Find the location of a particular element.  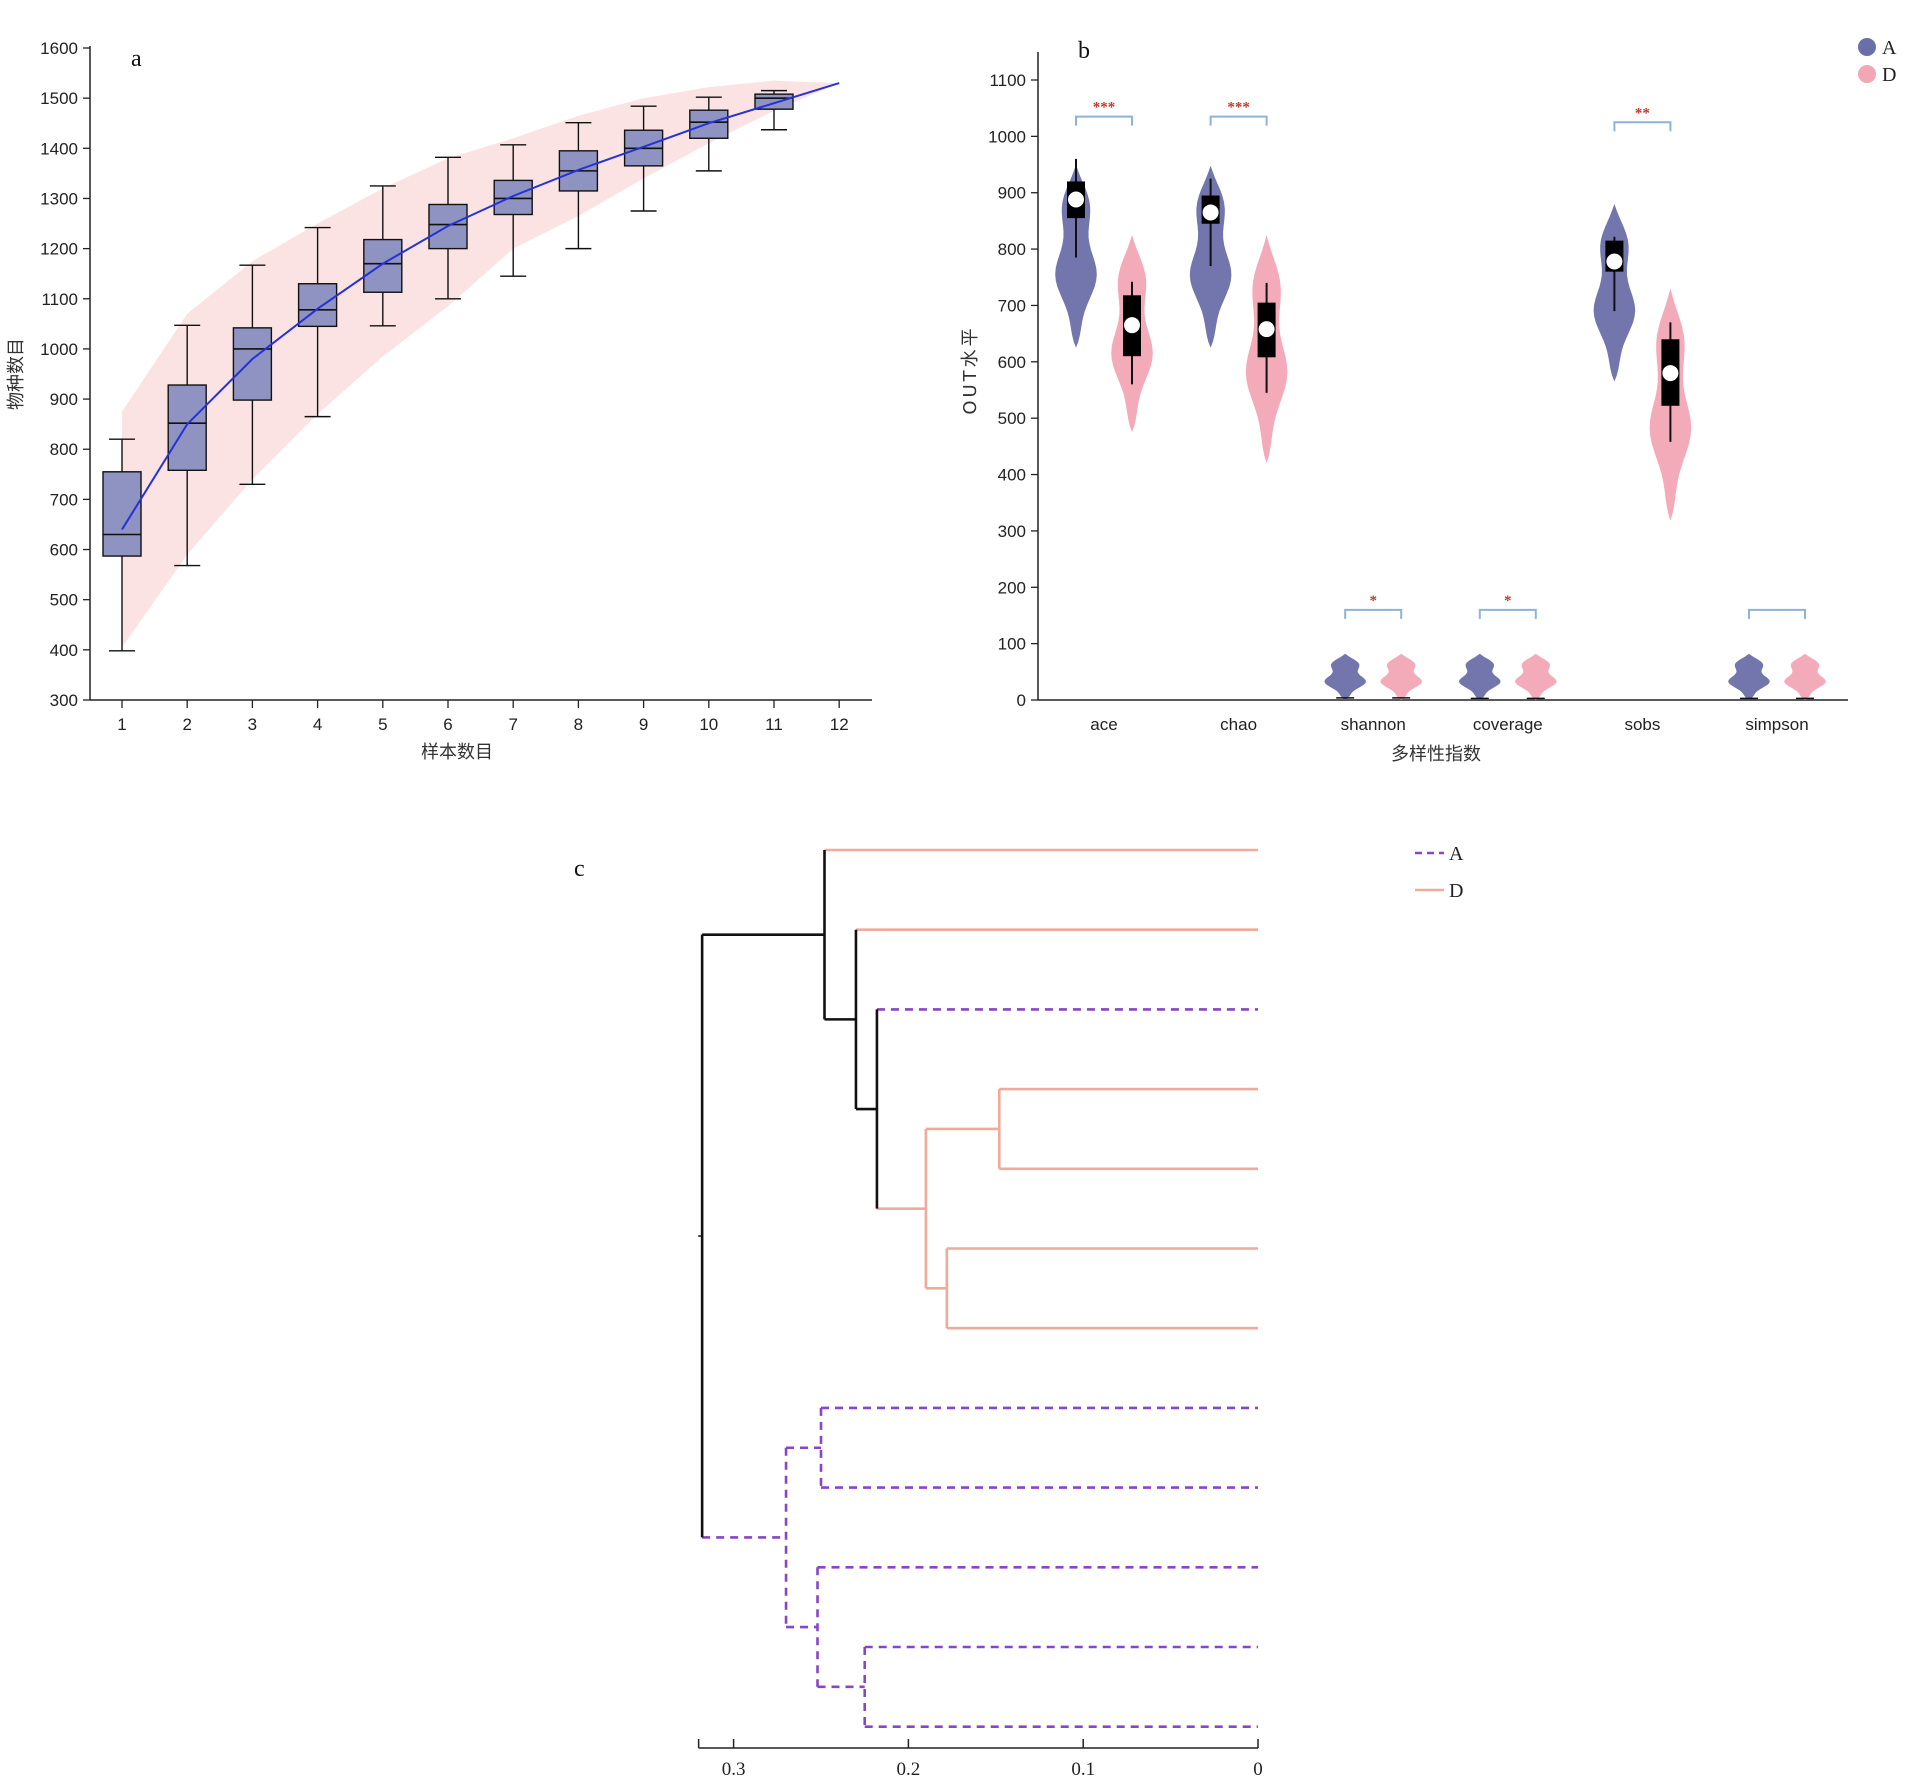

violin-group-sobs: sobs is located at coordinates (1642, 469).